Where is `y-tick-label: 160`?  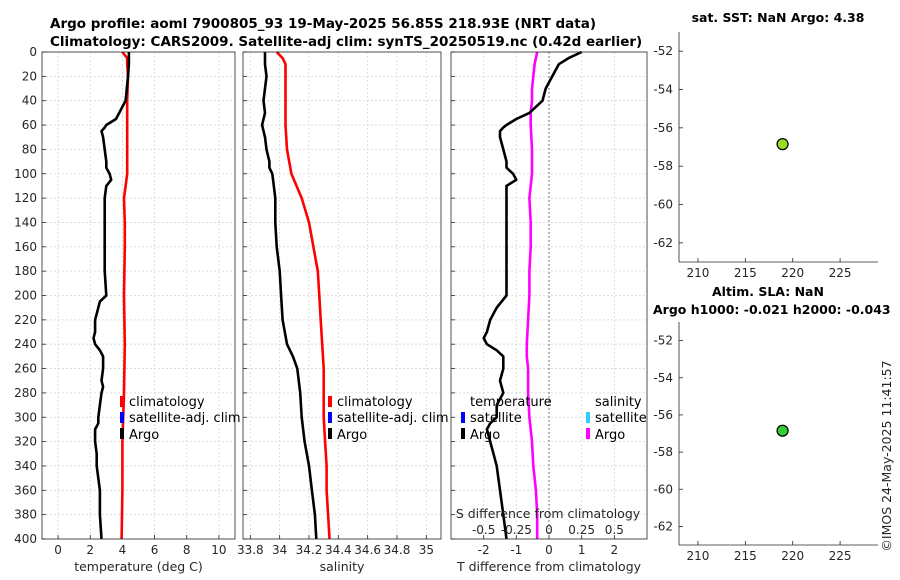 y-tick-label: 160 is located at coordinates (25, 247).